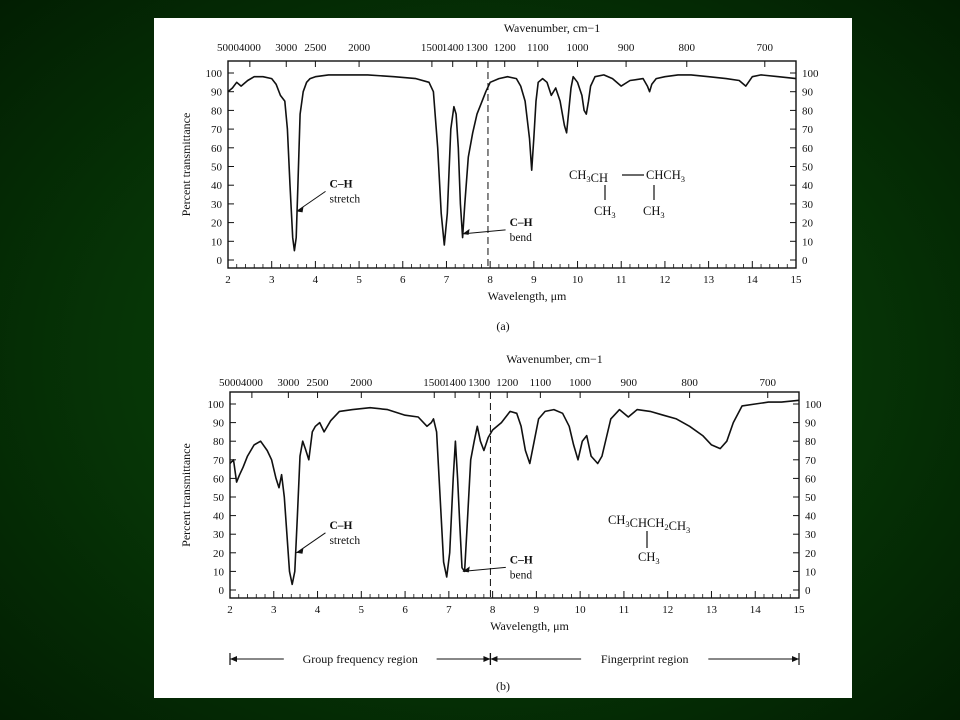  Describe the element at coordinates (808, 93) in the screenshot. I see `y-tick-label-right: 90` at that location.